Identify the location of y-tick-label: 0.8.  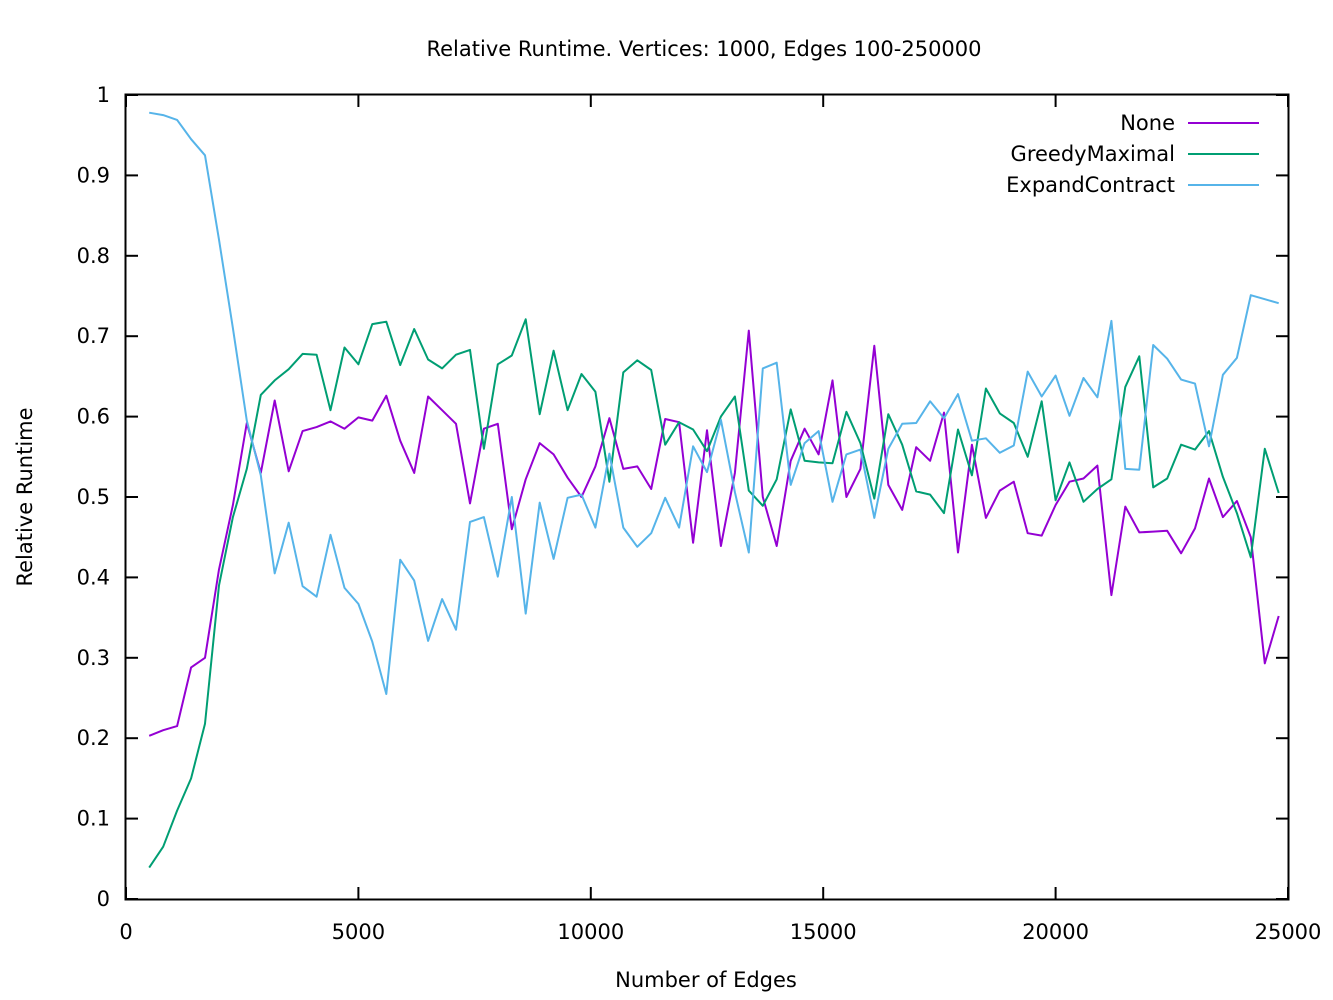
(93, 256).